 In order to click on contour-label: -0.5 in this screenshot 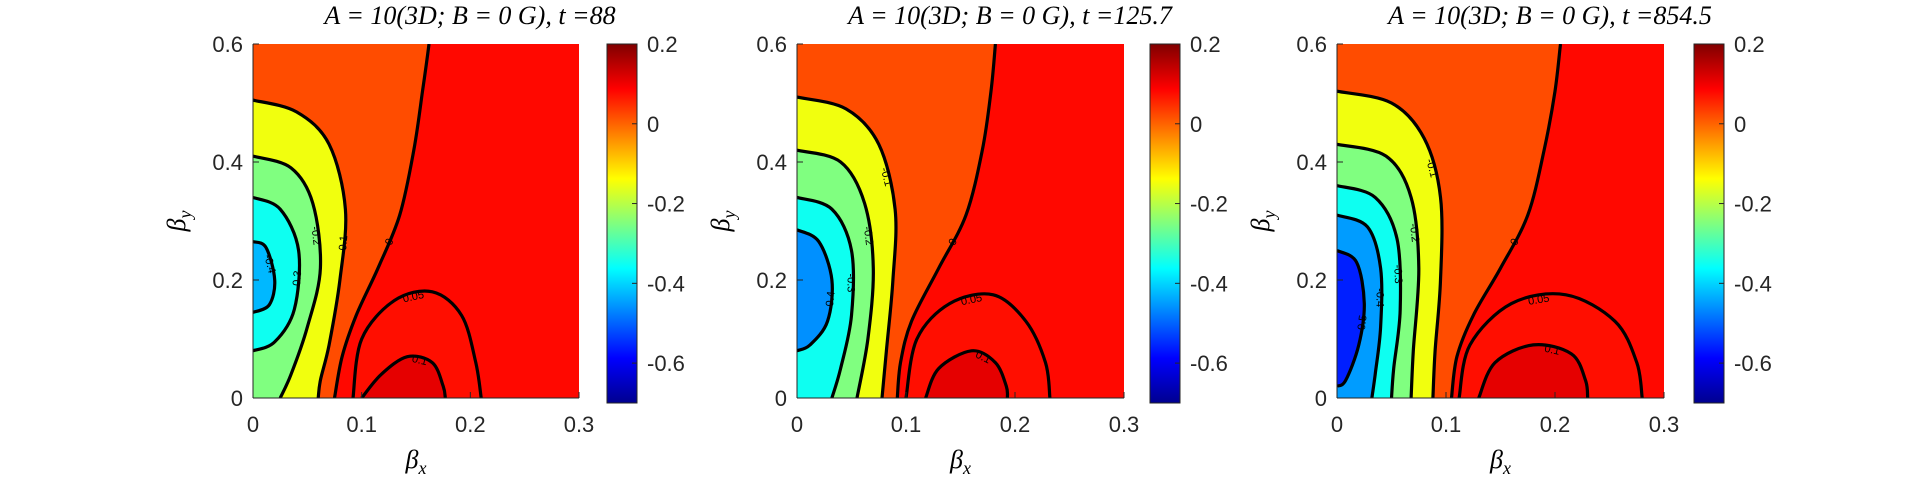, I will do `click(1362, 324)`.